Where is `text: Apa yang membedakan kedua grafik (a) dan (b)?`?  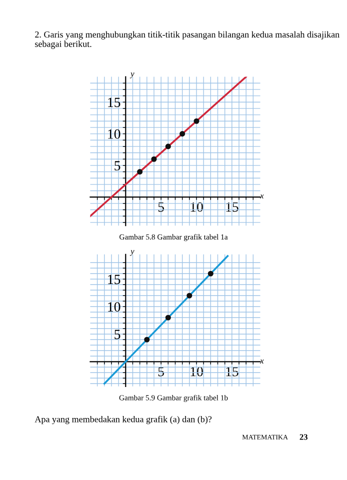 text: Apa yang membedakan kedua grafik (a) dan (b)? is located at coordinates (123, 420).